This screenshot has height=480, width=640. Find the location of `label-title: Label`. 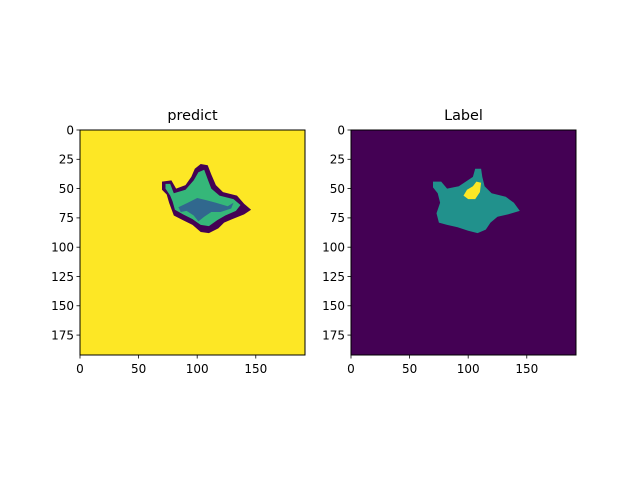

label-title: Label is located at coordinates (463, 116).